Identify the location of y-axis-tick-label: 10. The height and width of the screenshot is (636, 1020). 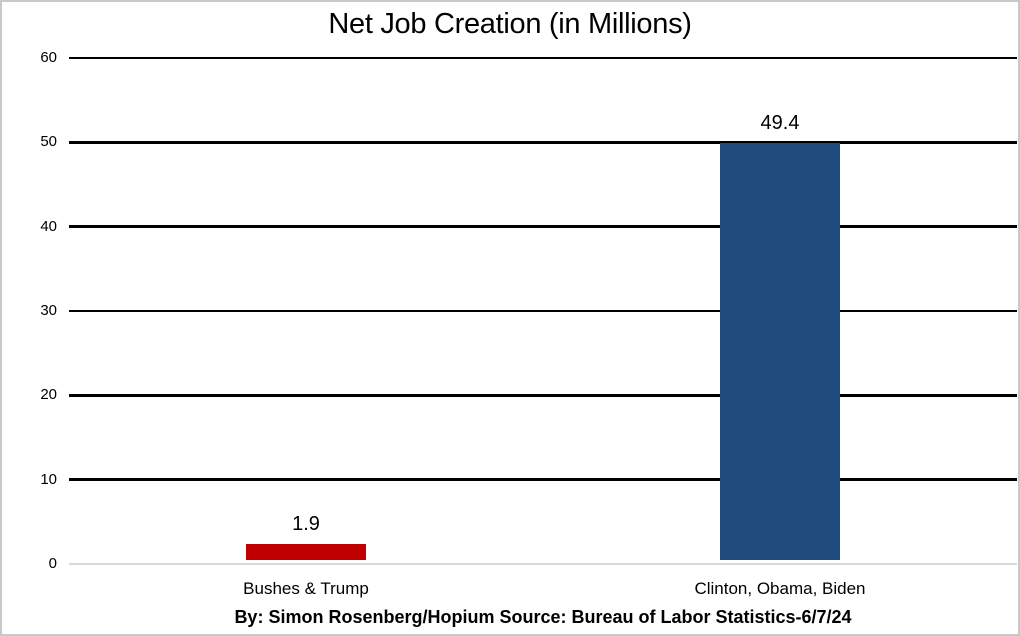
(48, 479).